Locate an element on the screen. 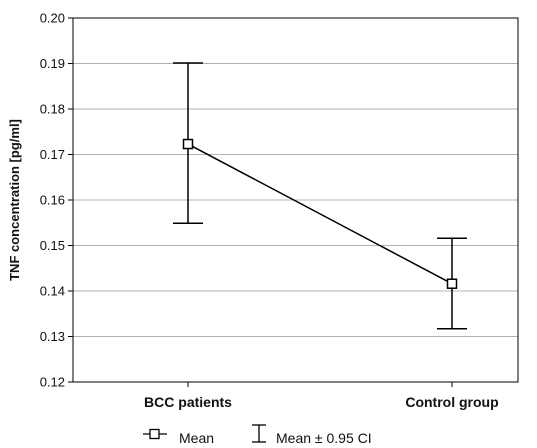 The width and height of the screenshot is (537, 448). y-tick-label: 0.17 is located at coordinates (52, 154).